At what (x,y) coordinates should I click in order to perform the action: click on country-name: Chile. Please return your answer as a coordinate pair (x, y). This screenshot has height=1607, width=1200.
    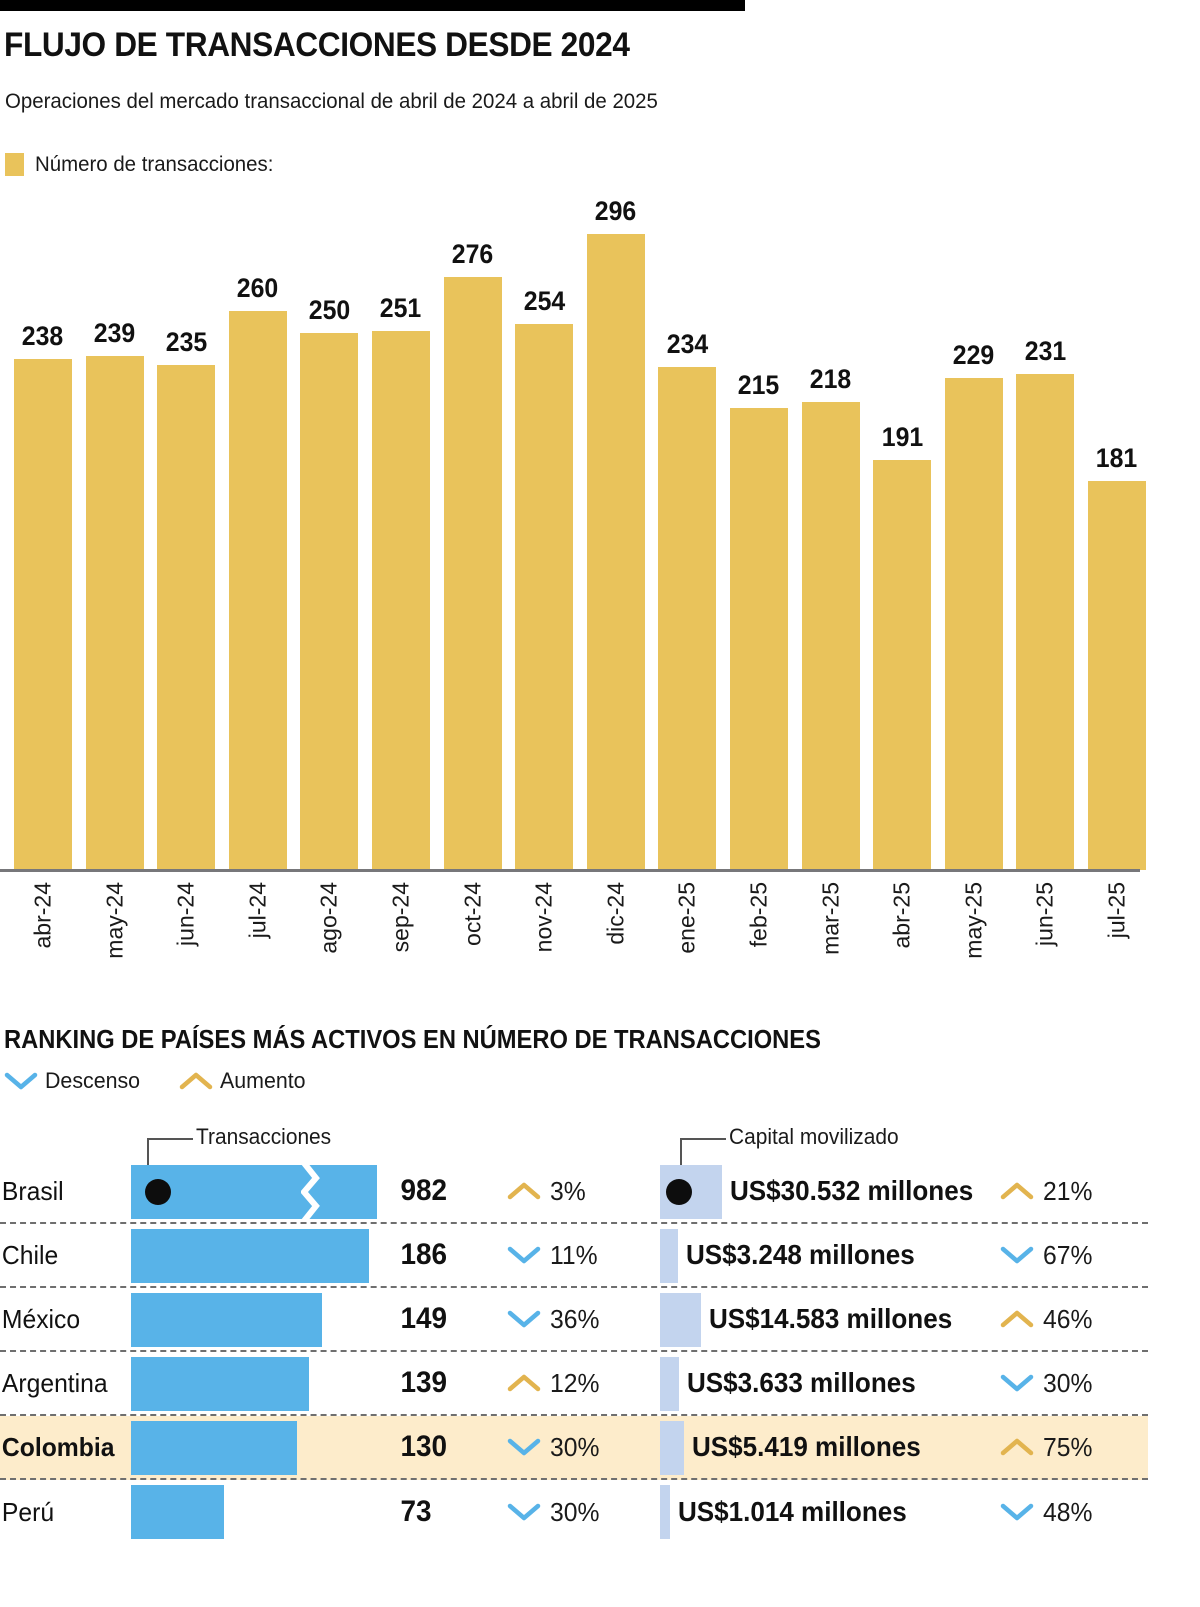
    Looking at the image, I should click on (30, 1254).